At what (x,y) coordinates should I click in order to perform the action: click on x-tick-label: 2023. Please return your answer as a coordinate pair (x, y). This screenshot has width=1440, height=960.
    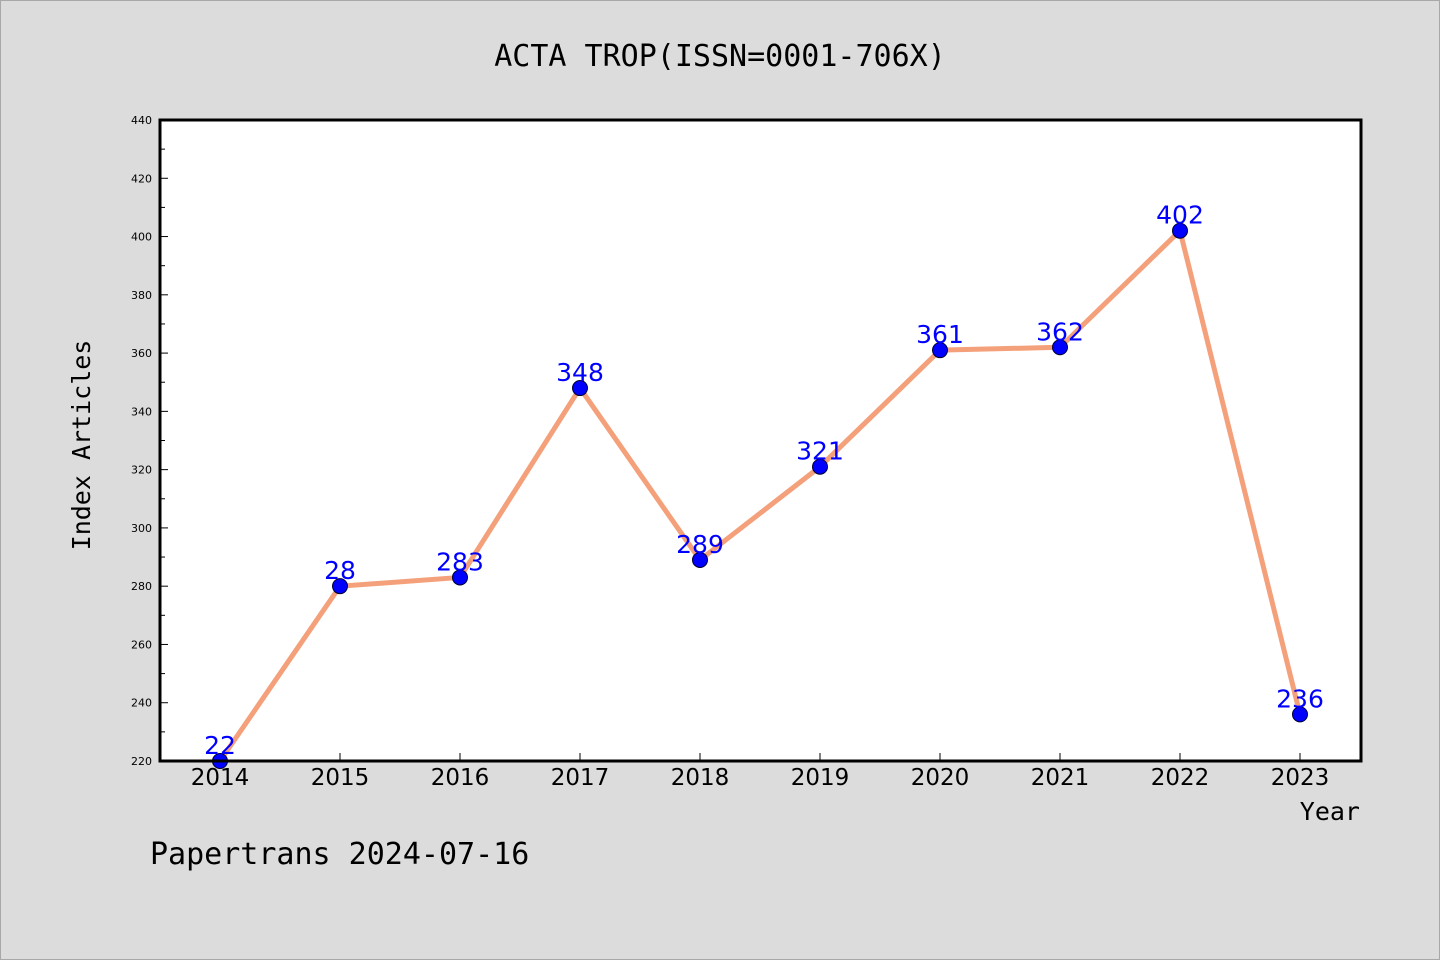
    Looking at the image, I should click on (1300, 778).